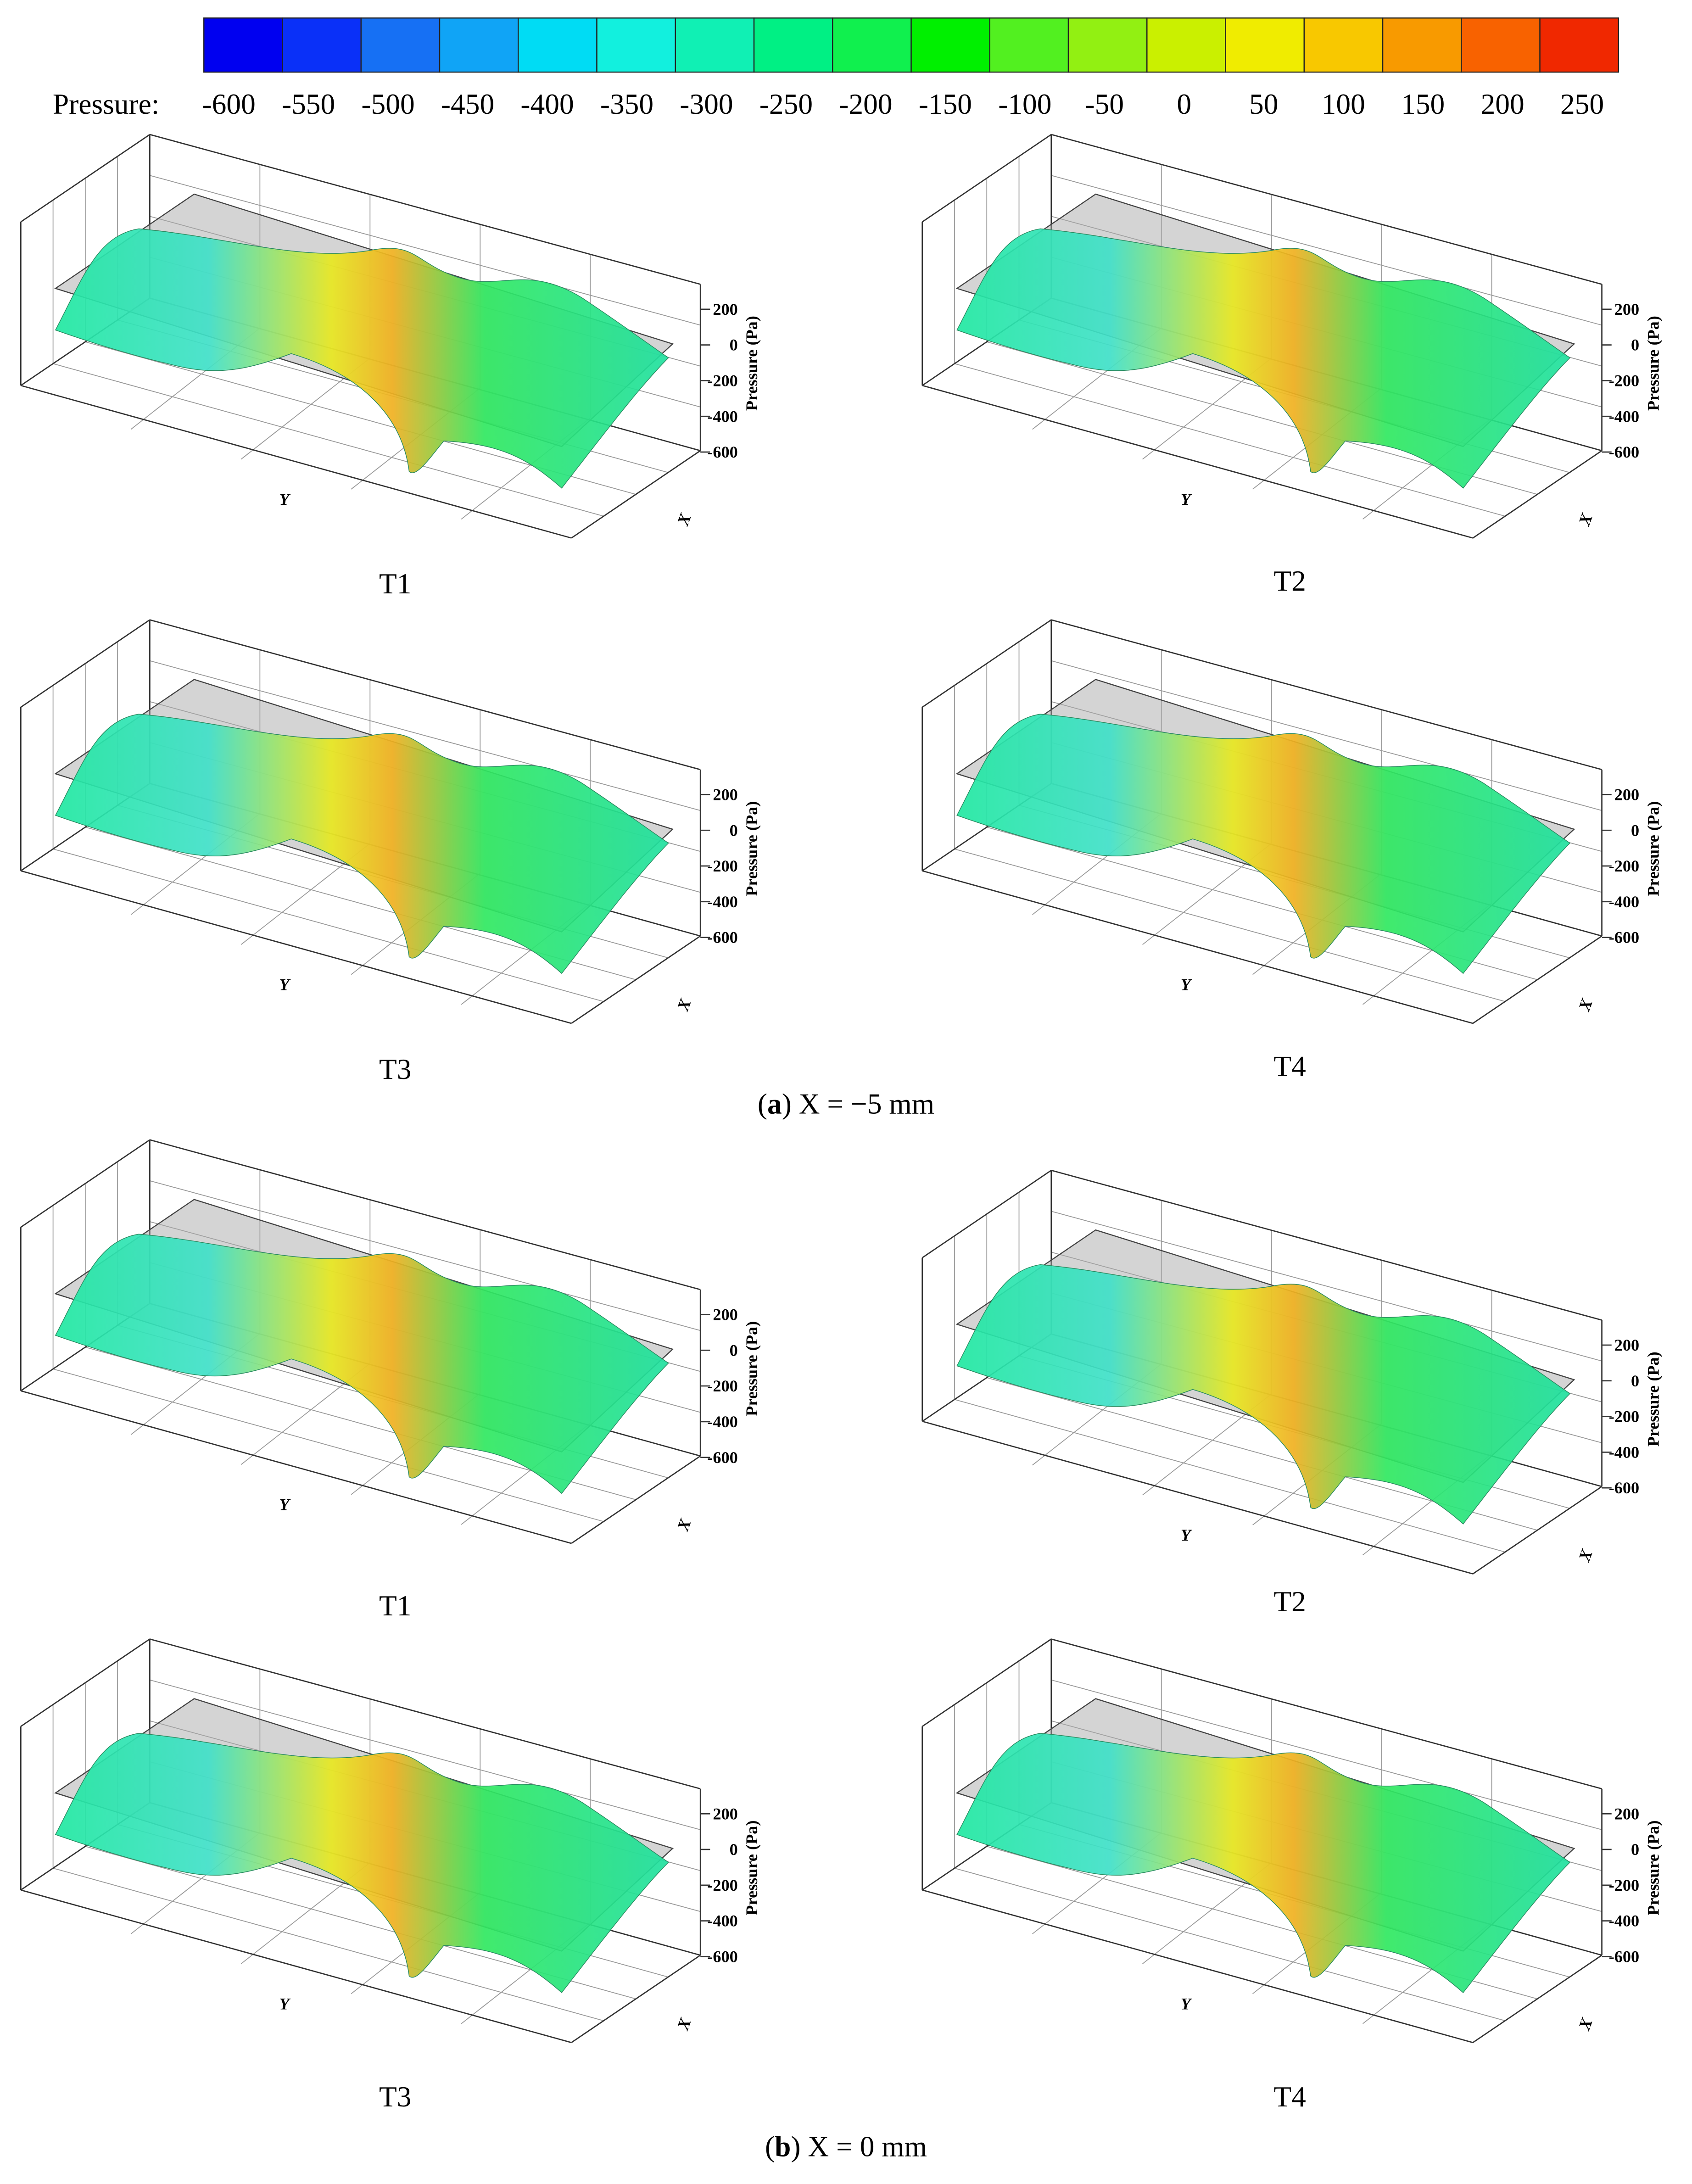 Image resolution: width=1692 pixels, height=2184 pixels. I want to click on colorbar-tick-label: -200, so click(865, 104).